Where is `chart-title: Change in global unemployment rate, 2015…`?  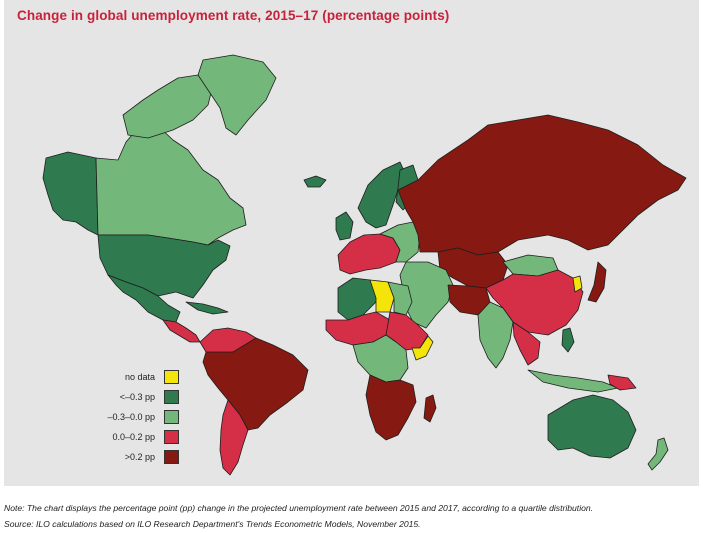 chart-title: Change in global unemployment rate, 2015… is located at coordinates (233, 15).